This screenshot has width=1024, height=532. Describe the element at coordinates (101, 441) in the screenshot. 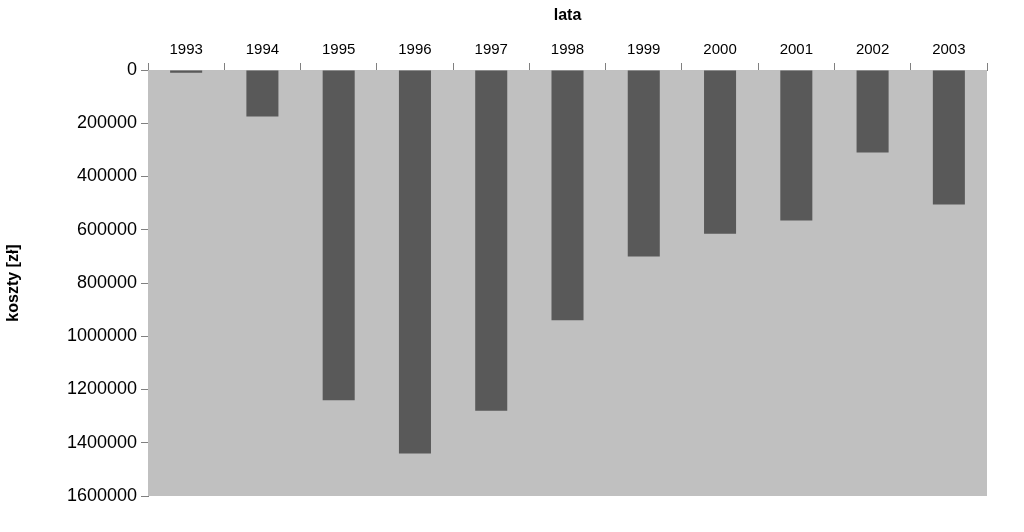

I see `y-tick-label: 1400000` at that location.